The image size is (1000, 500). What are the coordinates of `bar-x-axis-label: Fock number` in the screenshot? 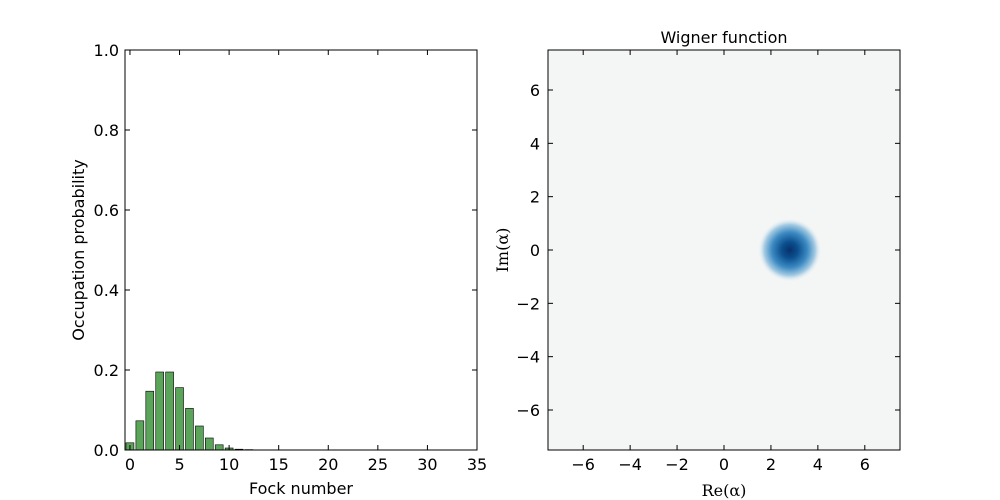 It's located at (301, 488).